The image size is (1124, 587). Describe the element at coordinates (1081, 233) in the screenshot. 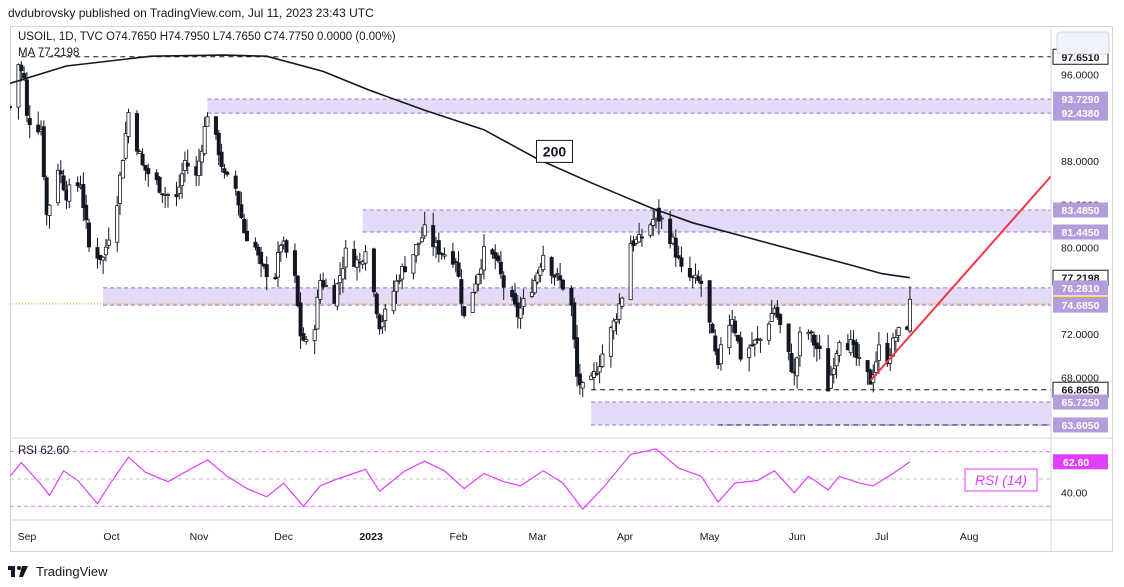

I see `price-tag-label: 81.4450` at that location.